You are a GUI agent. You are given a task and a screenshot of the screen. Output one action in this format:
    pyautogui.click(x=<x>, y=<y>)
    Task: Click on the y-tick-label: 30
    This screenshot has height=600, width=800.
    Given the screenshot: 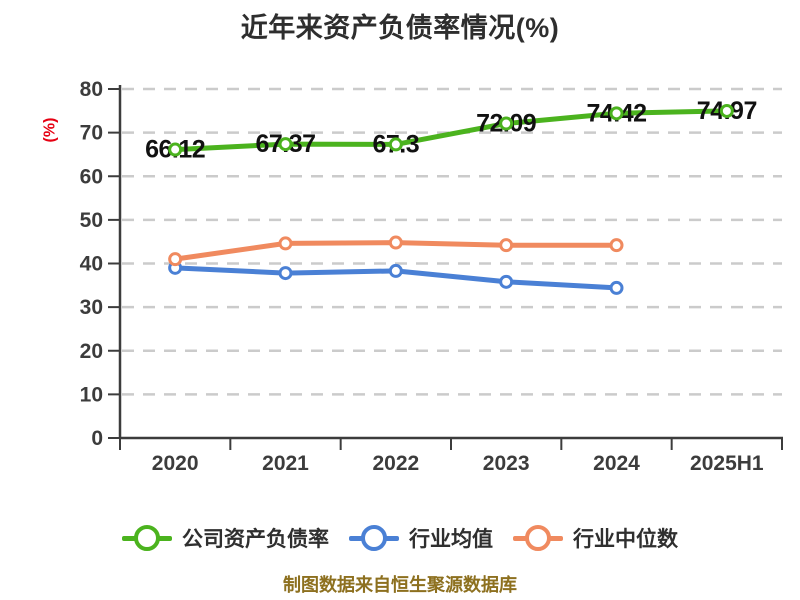 What is the action you would take?
    pyautogui.click(x=91, y=307)
    